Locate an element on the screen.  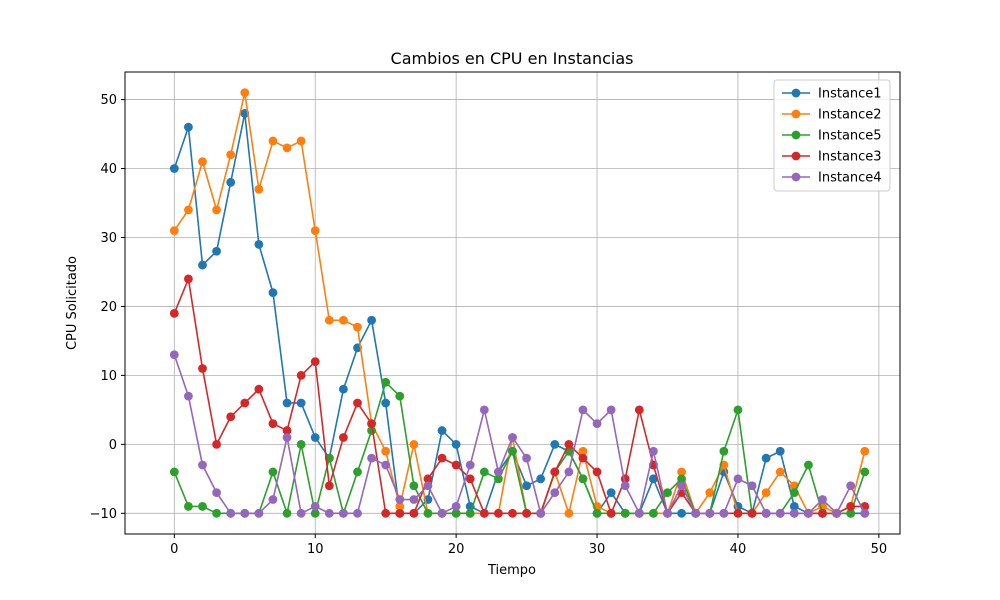
y-tick-label: 20 is located at coordinates (108, 307).